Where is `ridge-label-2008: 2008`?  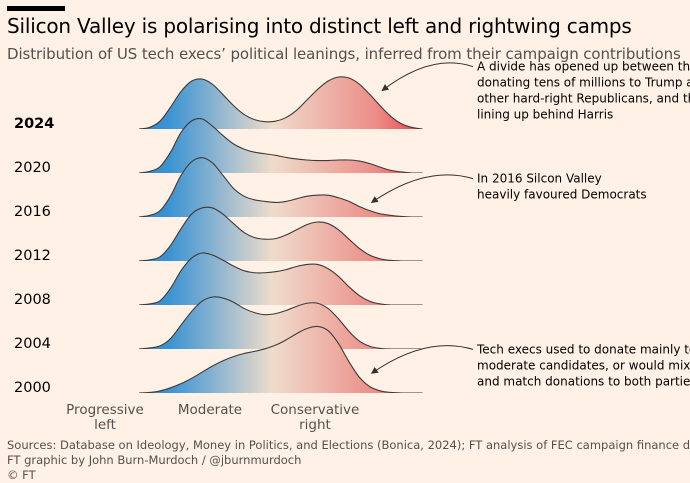 ridge-label-2008: 2008 is located at coordinates (32, 300).